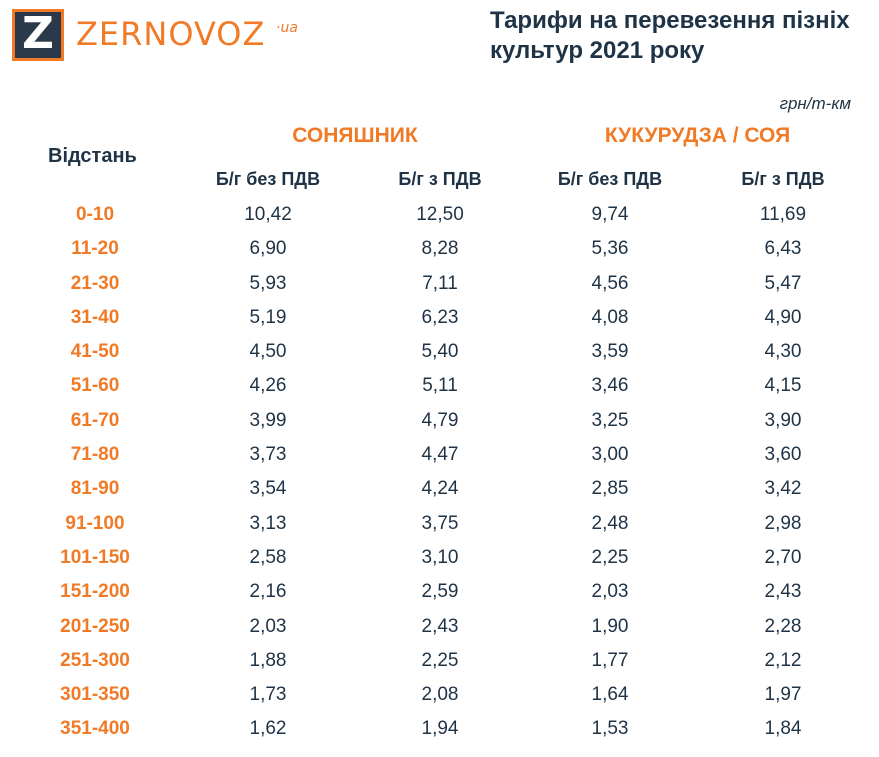 The image size is (879, 757). What do you see at coordinates (783, 386) in the screenshot?
I see `value-cell: 4,15` at bounding box center [783, 386].